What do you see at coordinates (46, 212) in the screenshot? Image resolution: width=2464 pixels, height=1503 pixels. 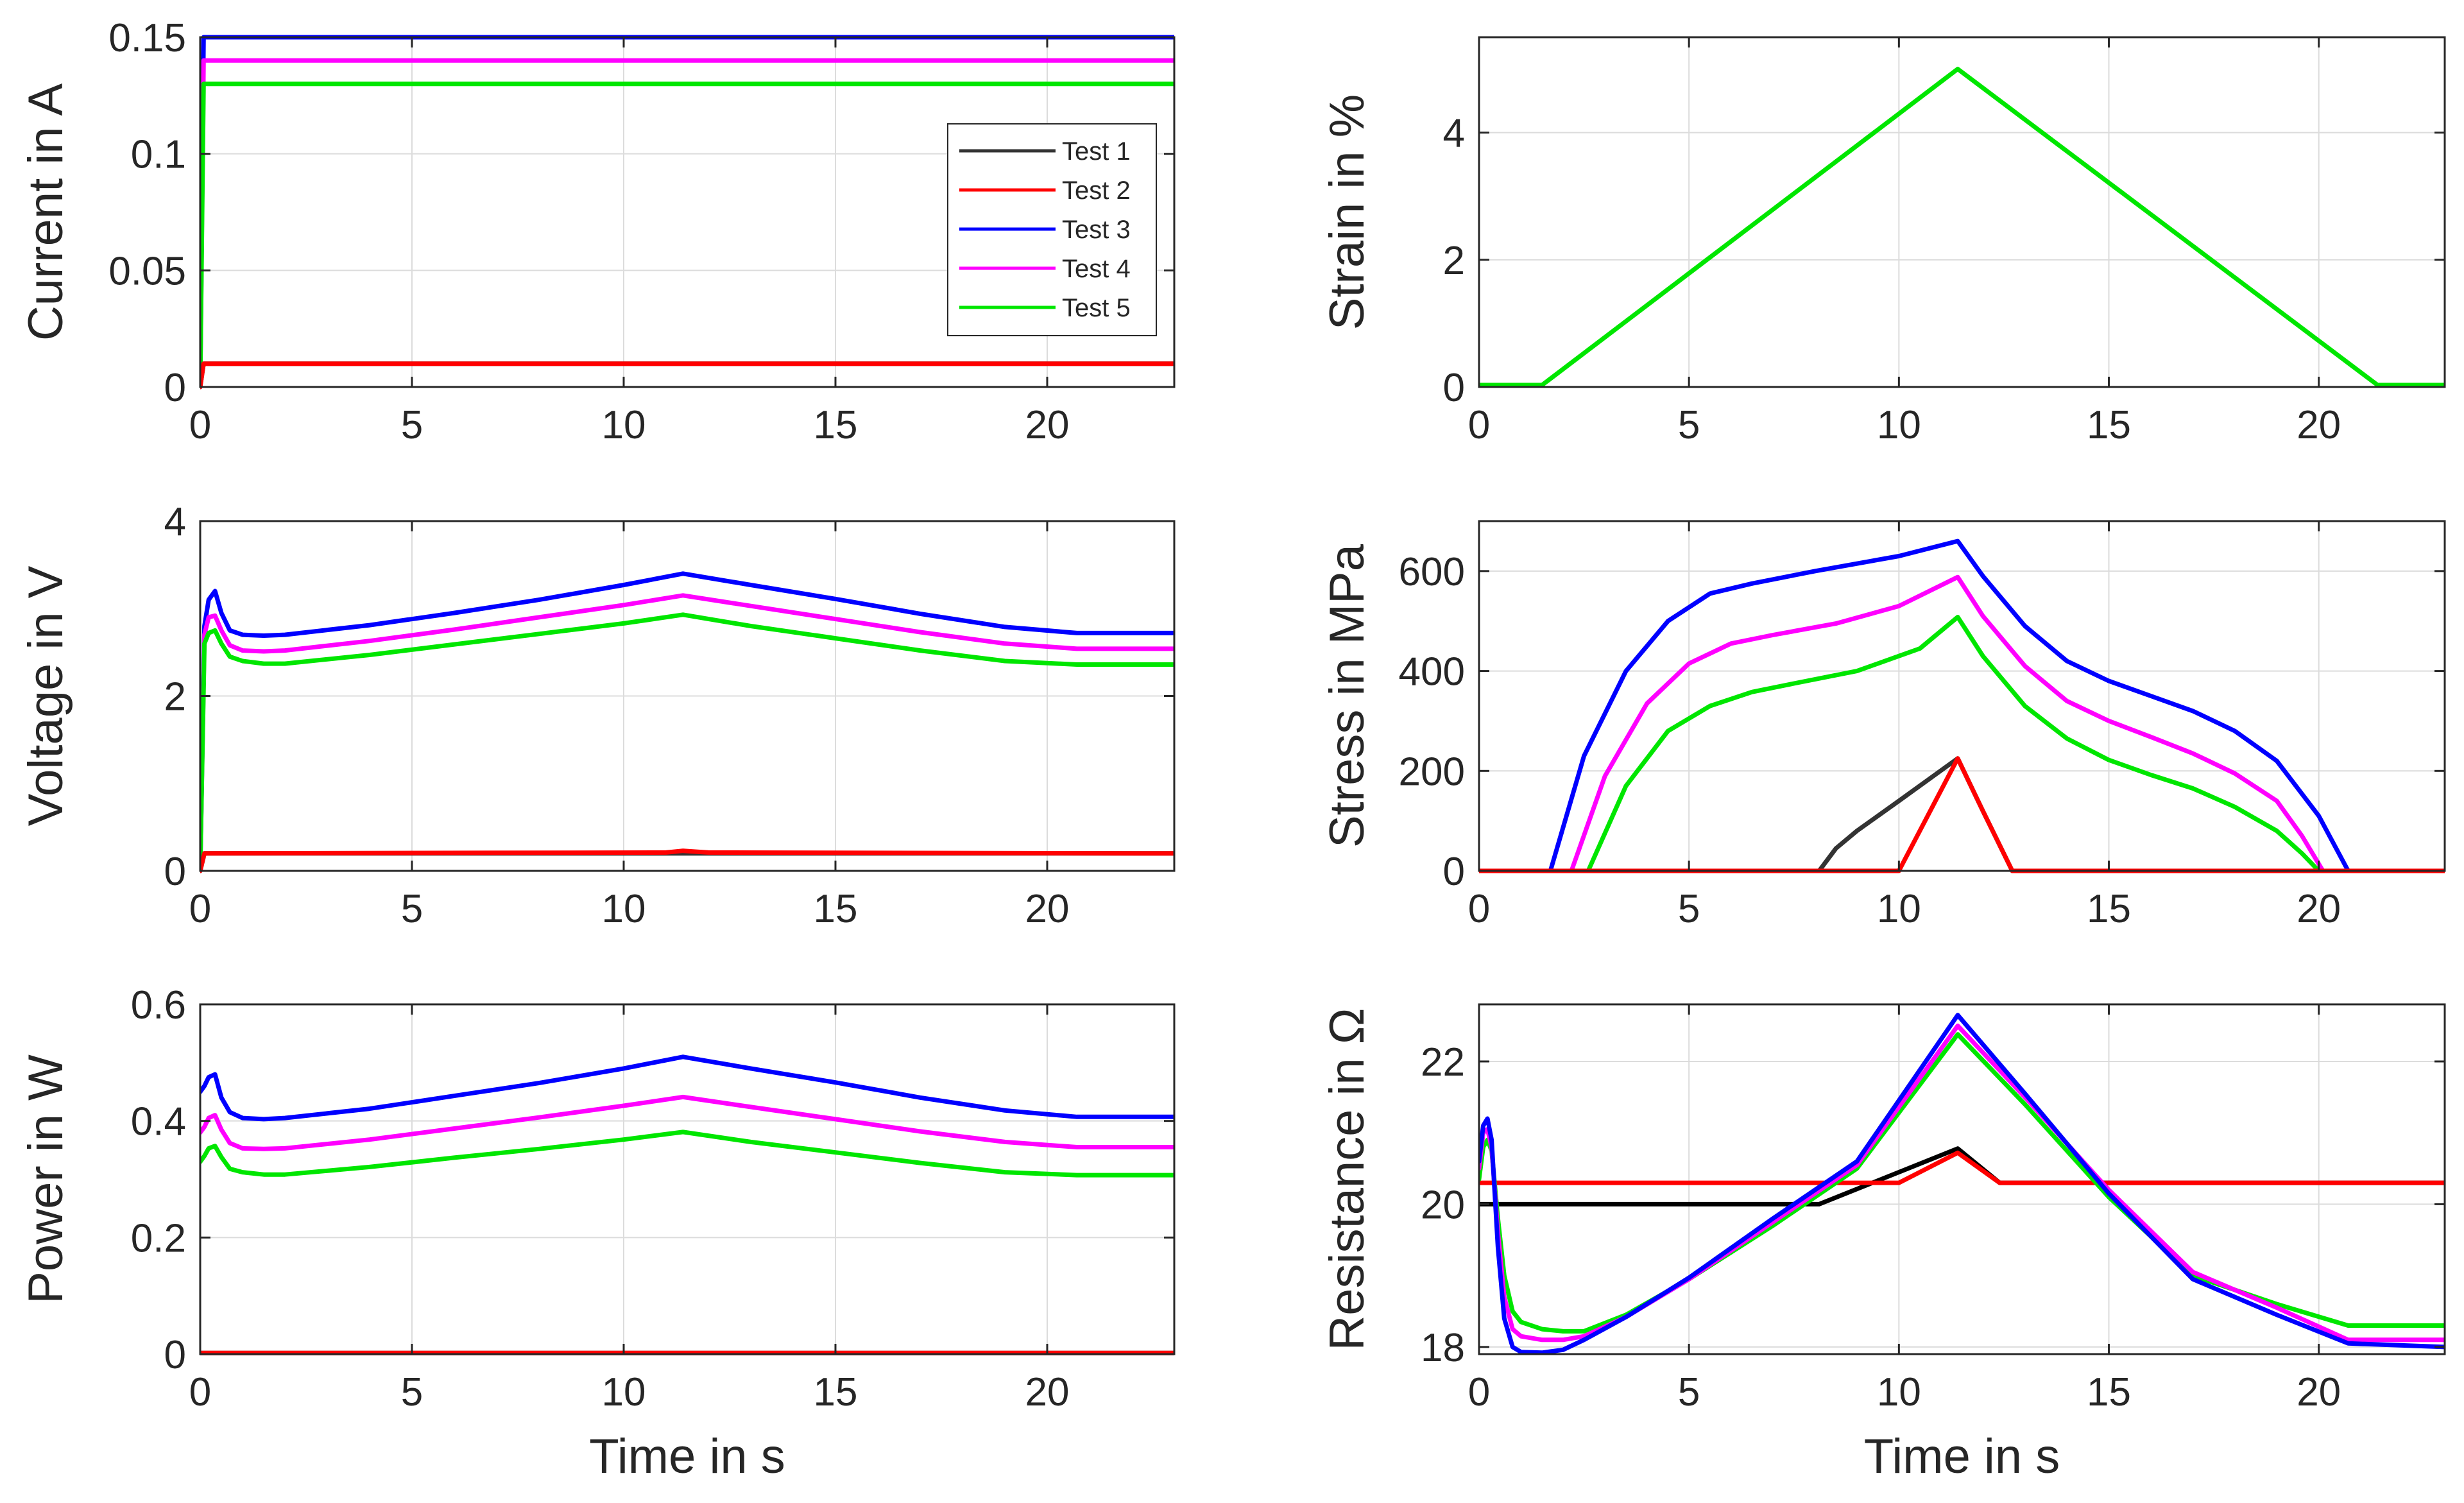 I see `y-axis-label: Current in A` at bounding box center [46, 212].